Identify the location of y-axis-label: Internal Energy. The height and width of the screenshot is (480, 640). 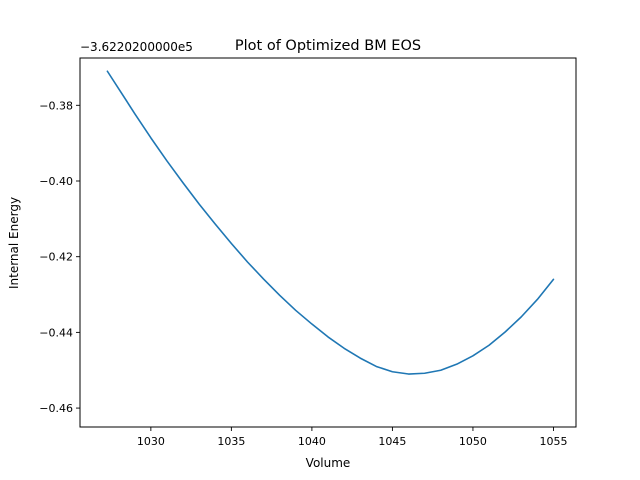
(14, 243).